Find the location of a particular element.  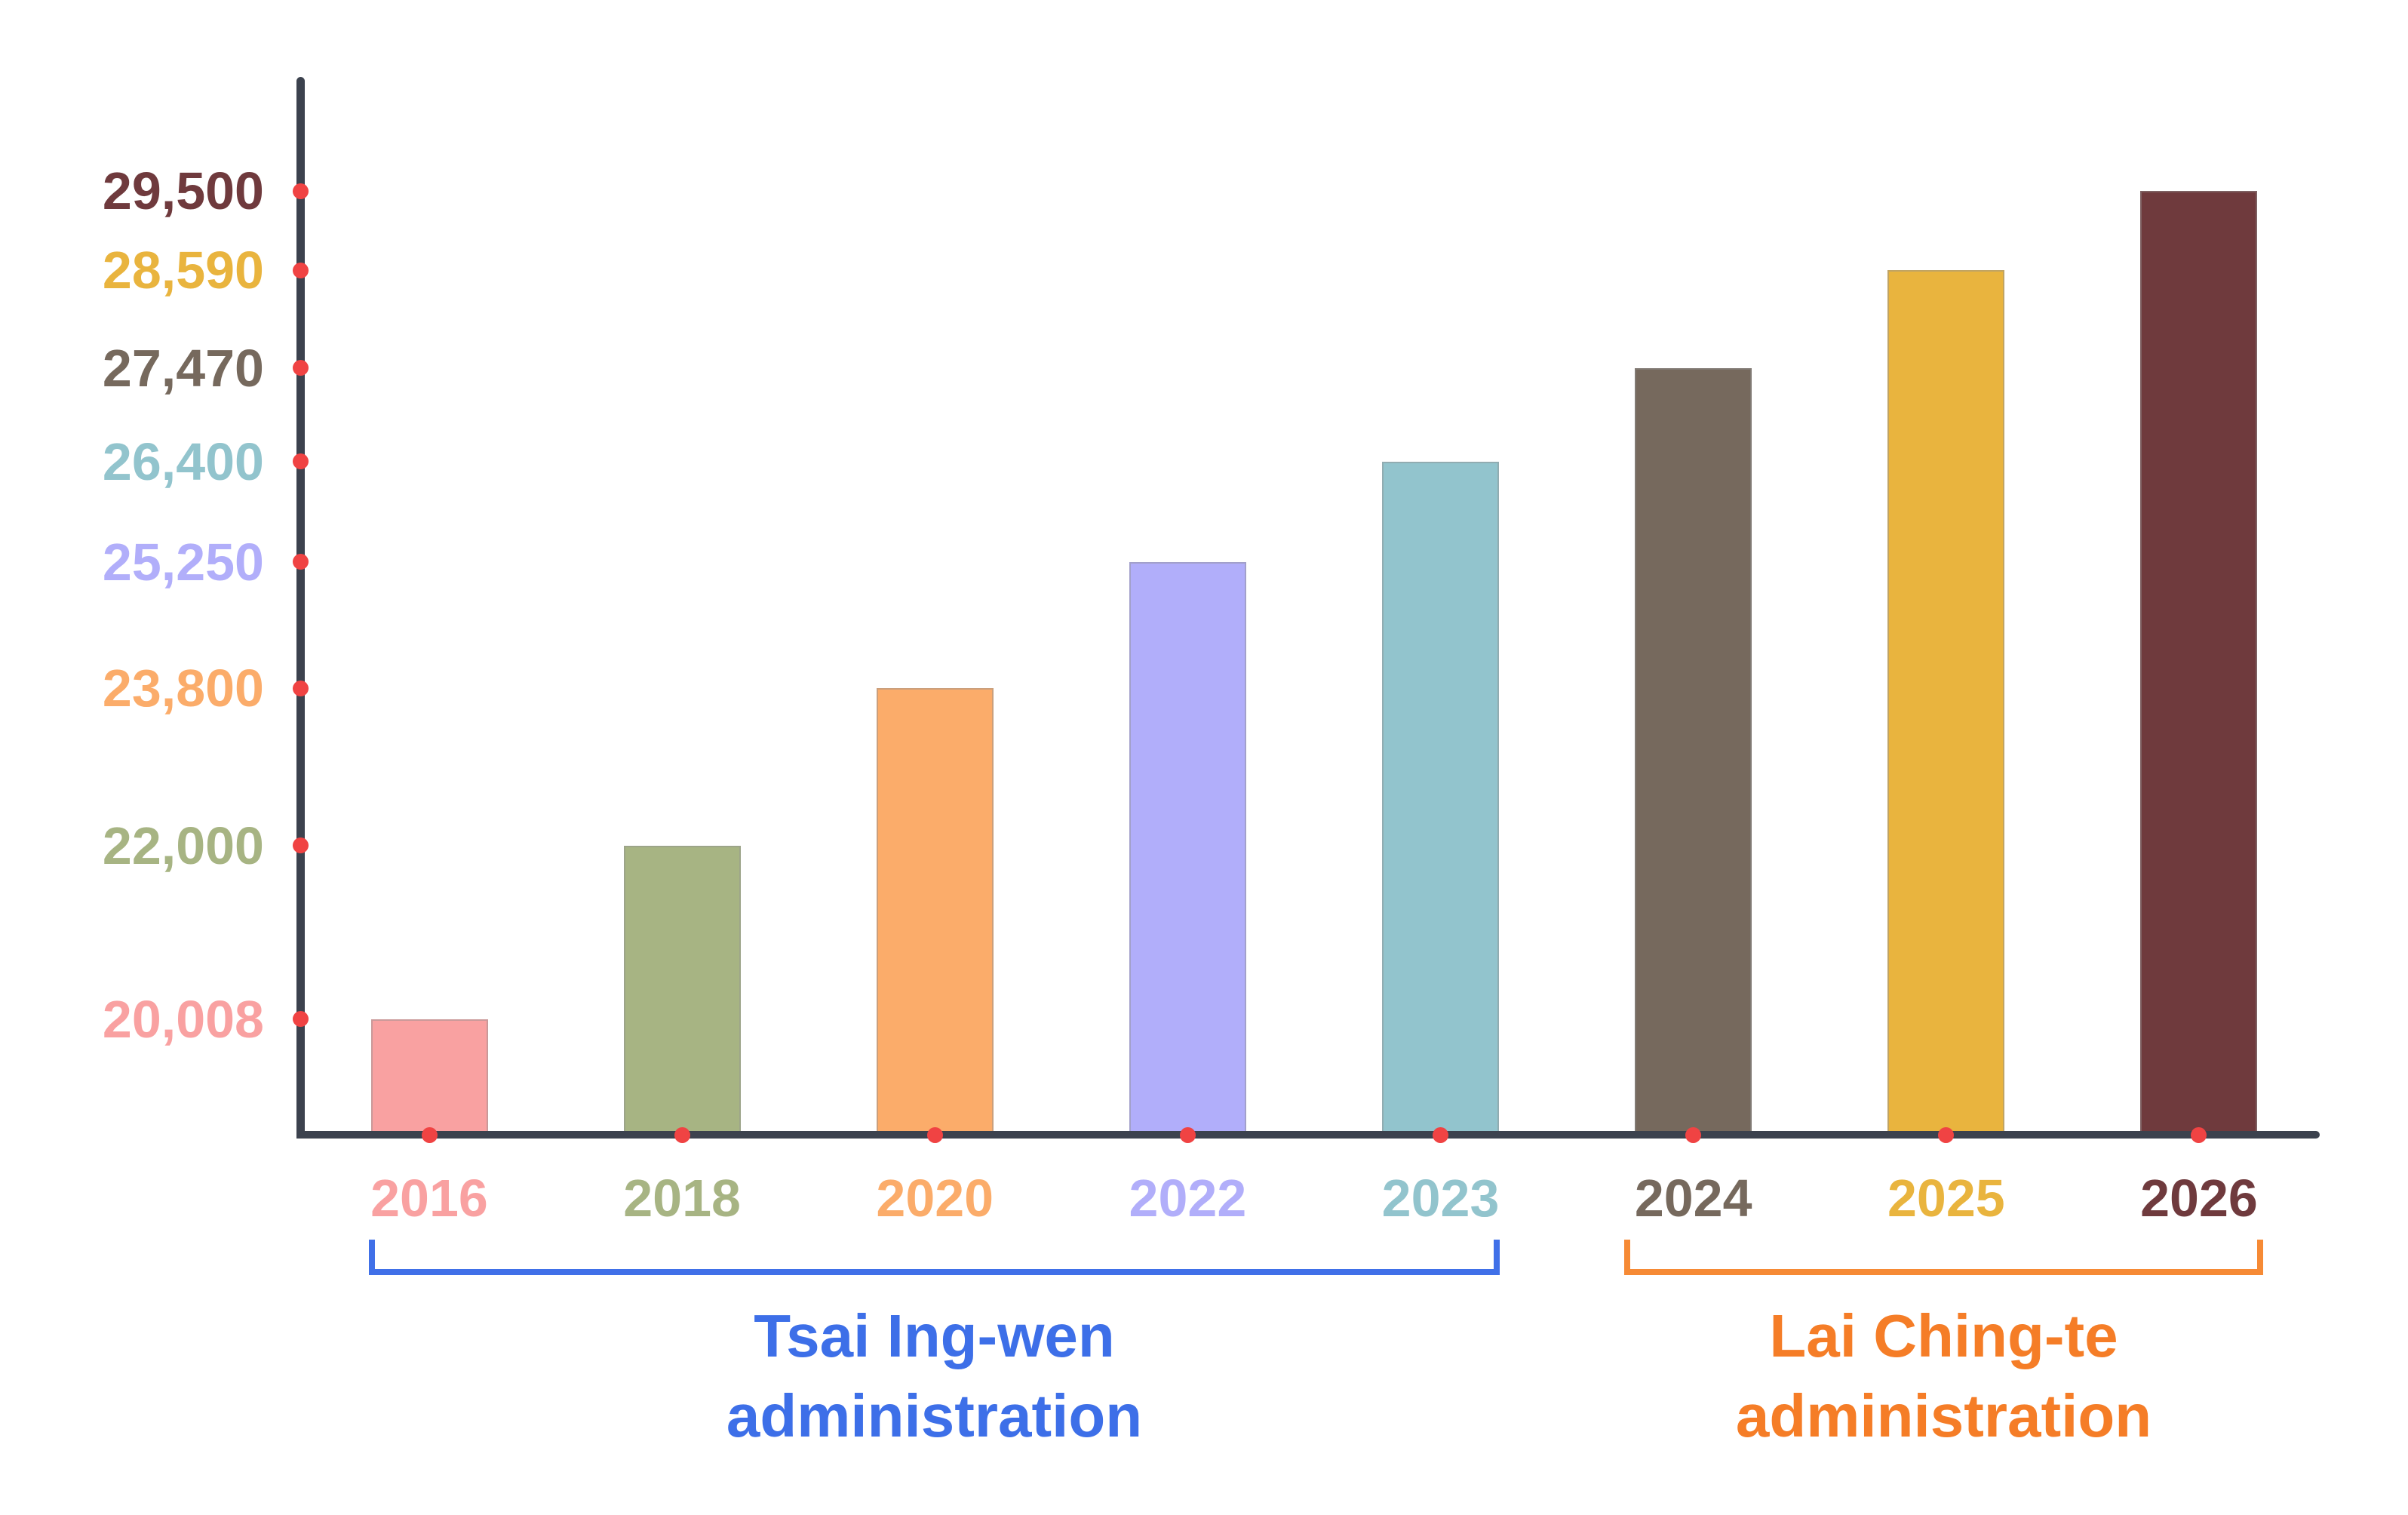

x-axis-tick-dot-2022 is located at coordinates (1187, 1134).